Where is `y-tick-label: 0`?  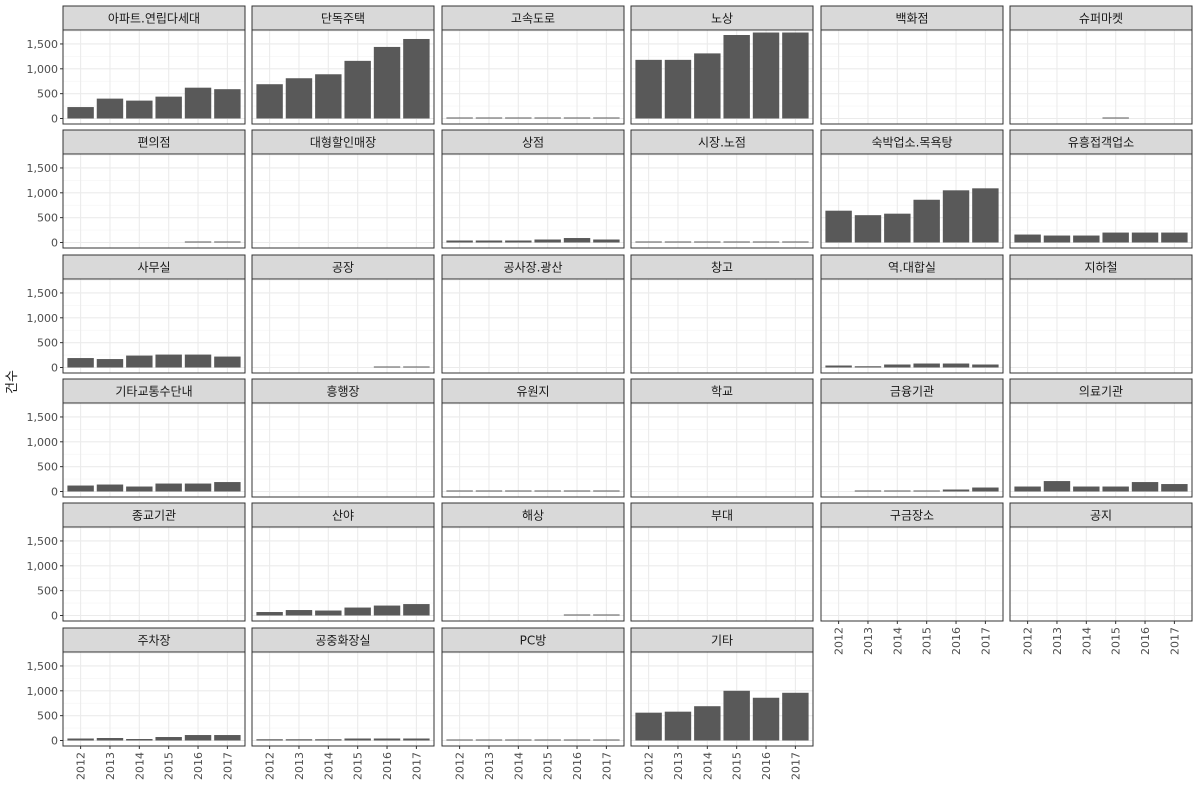 y-tick-label: 0 is located at coordinates (54, 368).